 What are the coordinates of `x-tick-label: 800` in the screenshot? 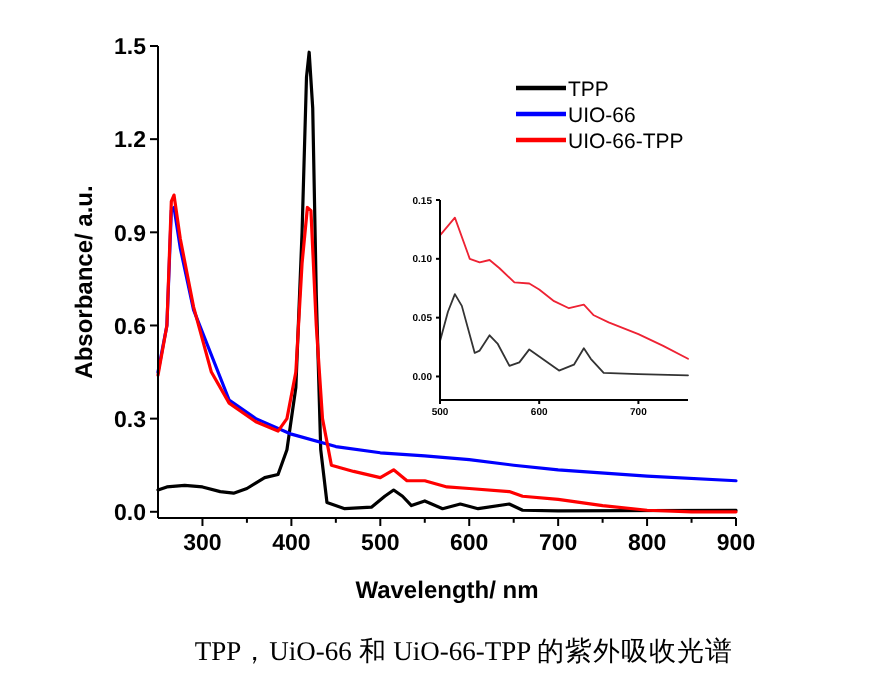 It's located at (647, 544).